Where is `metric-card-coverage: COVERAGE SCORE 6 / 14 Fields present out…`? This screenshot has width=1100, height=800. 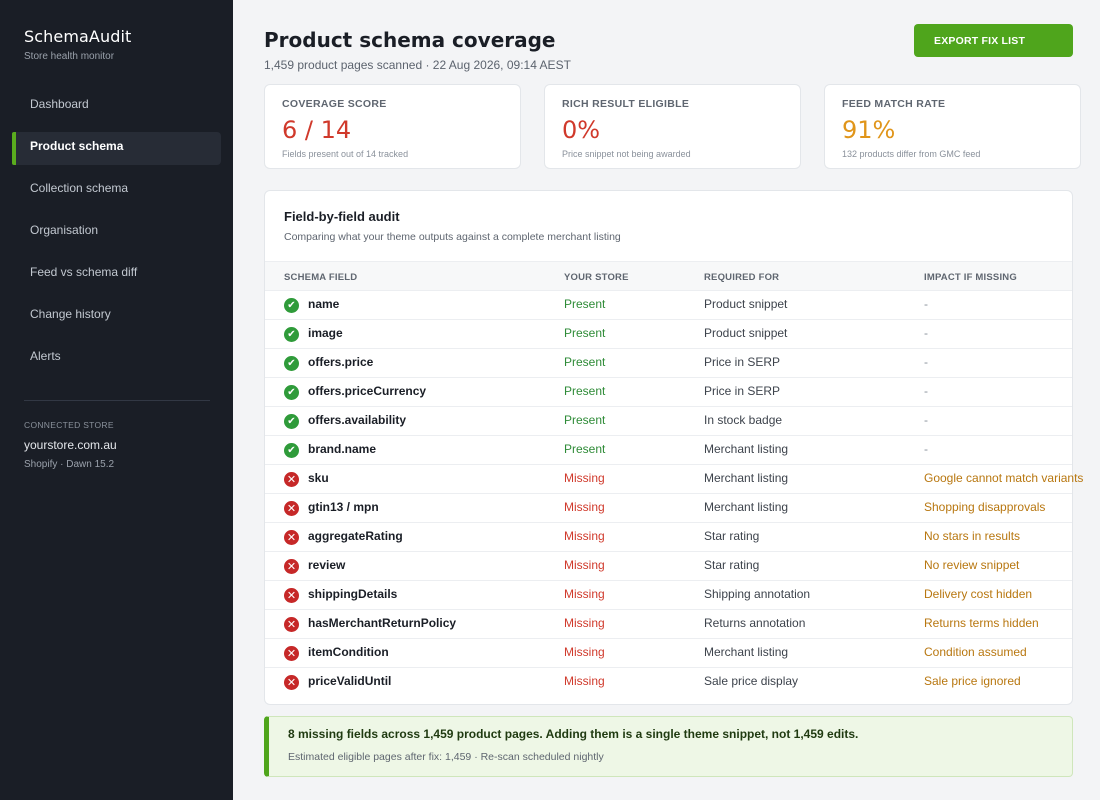 metric-card-coverage: COVERAGE SCORE 6 / 14 Fields present out… is located at coordinates (392, 126).